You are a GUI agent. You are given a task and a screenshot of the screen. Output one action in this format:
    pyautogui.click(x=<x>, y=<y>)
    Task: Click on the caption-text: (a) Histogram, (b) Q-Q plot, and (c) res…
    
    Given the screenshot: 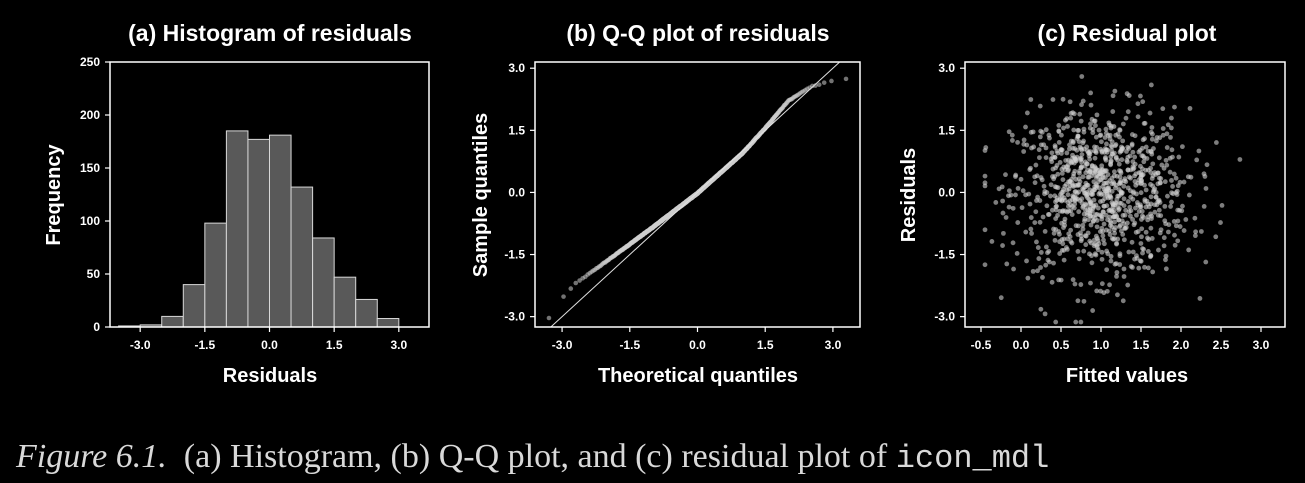 What is the action you would take?
    pyautogui.click(x=535, y=456)
    